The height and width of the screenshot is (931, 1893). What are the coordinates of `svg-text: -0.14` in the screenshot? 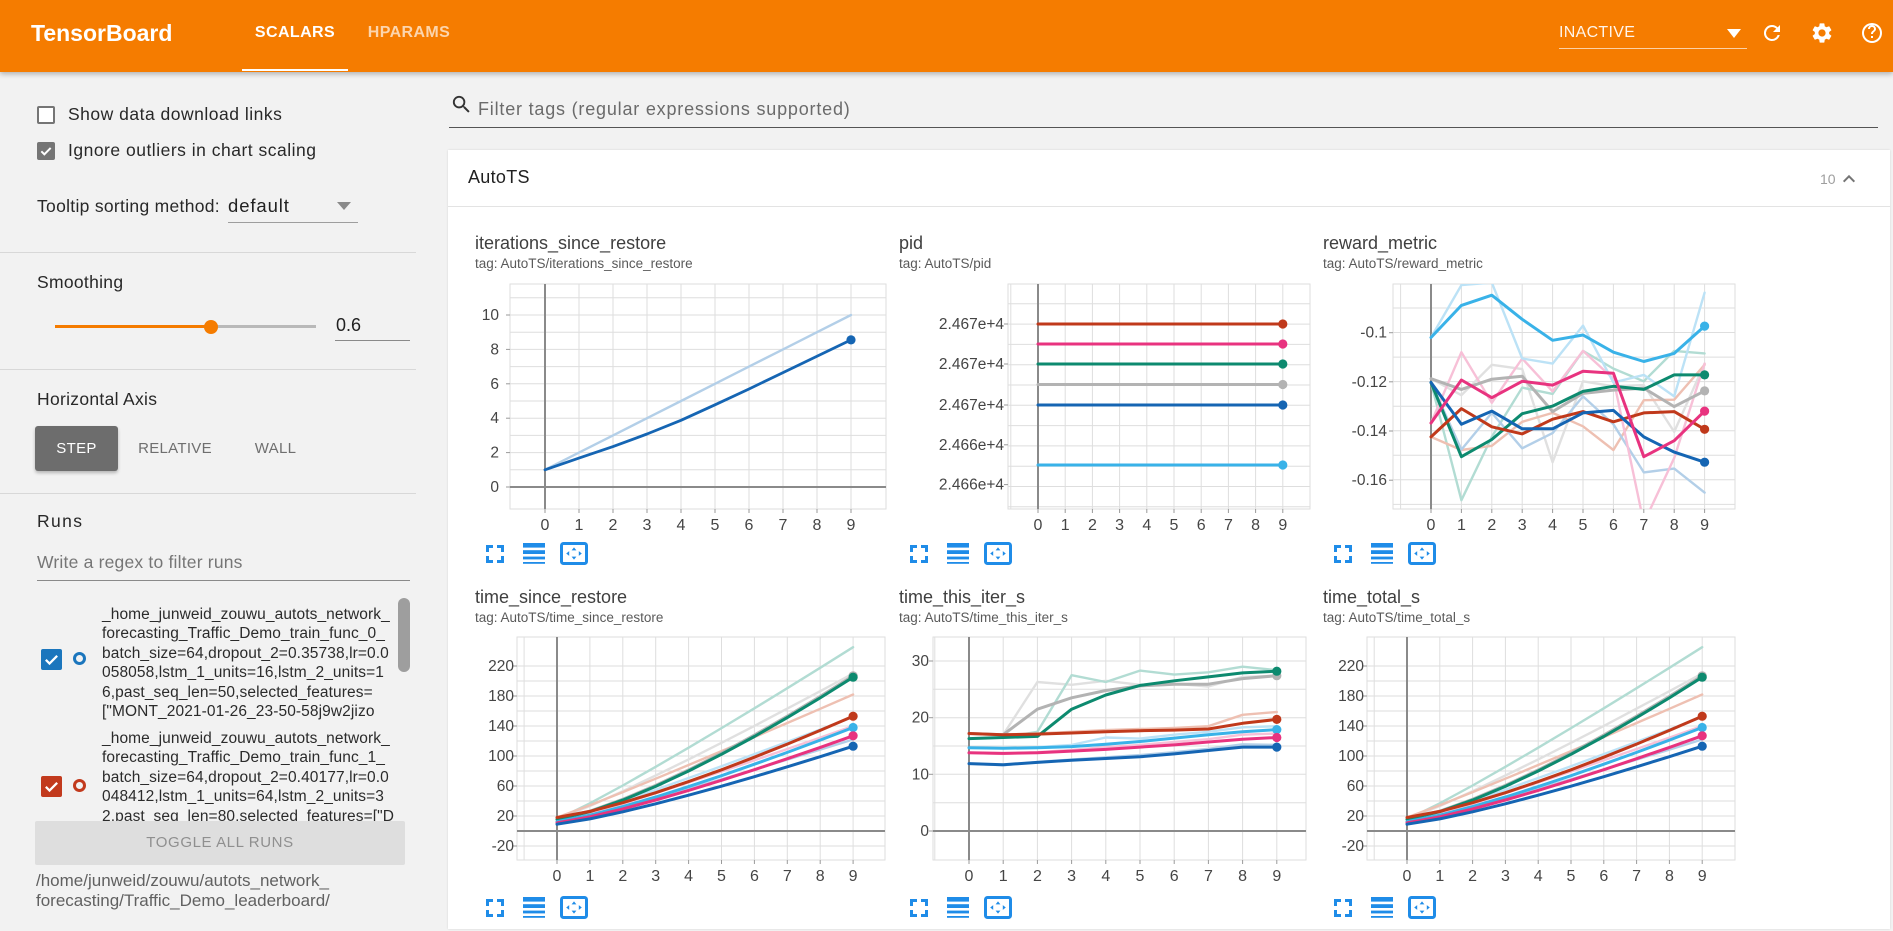 It's located at (1370, 431).